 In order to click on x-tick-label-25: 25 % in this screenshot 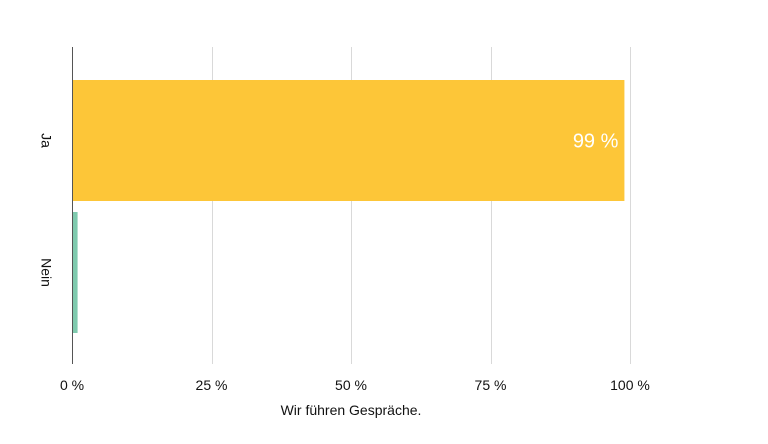, I will do `click(212, 385)`.